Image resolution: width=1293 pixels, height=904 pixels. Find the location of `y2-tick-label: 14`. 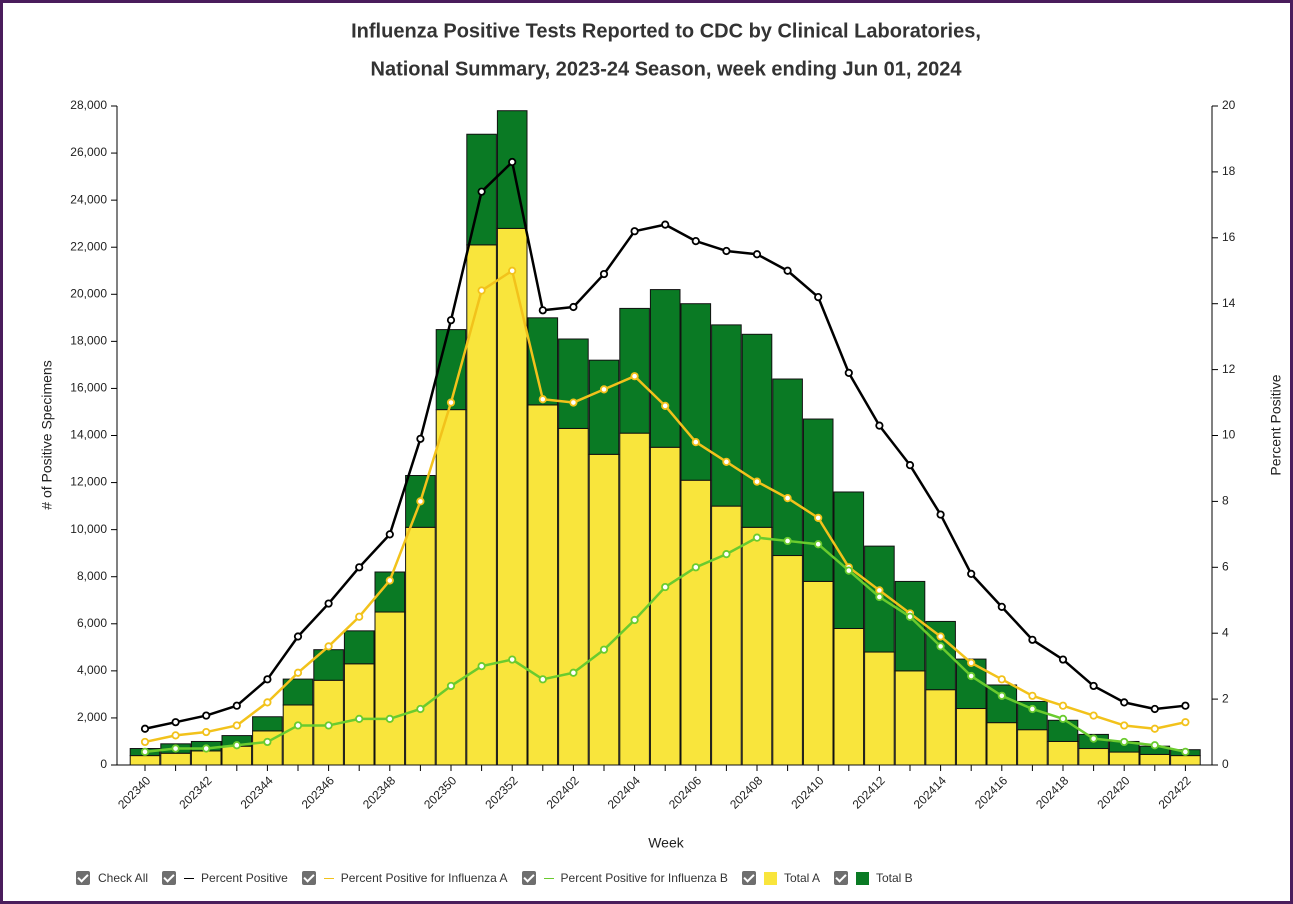

y2-tick-label: 14 is located at coordinates (1229, 303).